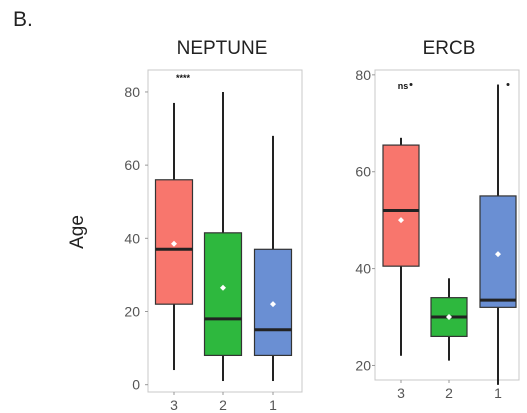  What do you see at coordinates (222, 48) in the screenshot?
I see `chart-title: NEPTUNE` at bounding box center [222, 48].